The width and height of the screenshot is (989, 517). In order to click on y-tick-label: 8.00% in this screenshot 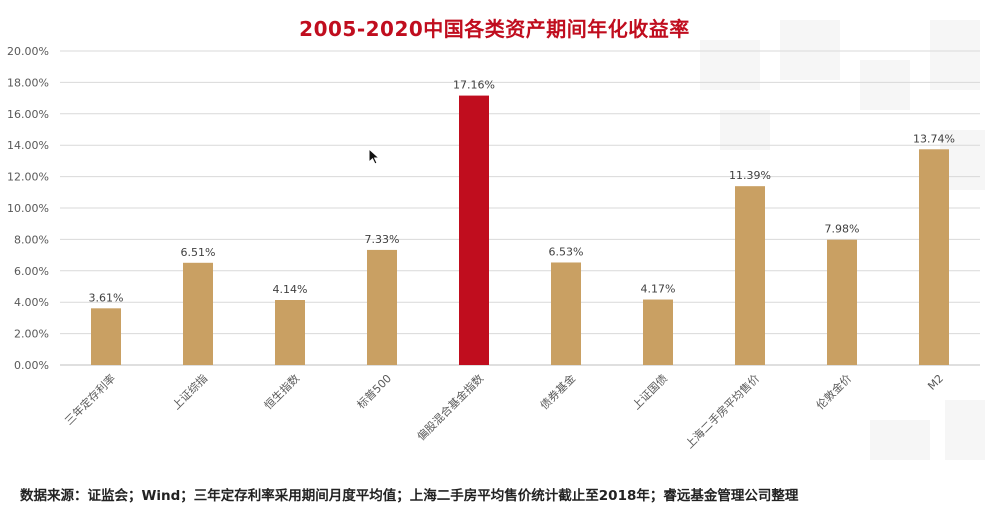, I will do `click(31, 239)`.